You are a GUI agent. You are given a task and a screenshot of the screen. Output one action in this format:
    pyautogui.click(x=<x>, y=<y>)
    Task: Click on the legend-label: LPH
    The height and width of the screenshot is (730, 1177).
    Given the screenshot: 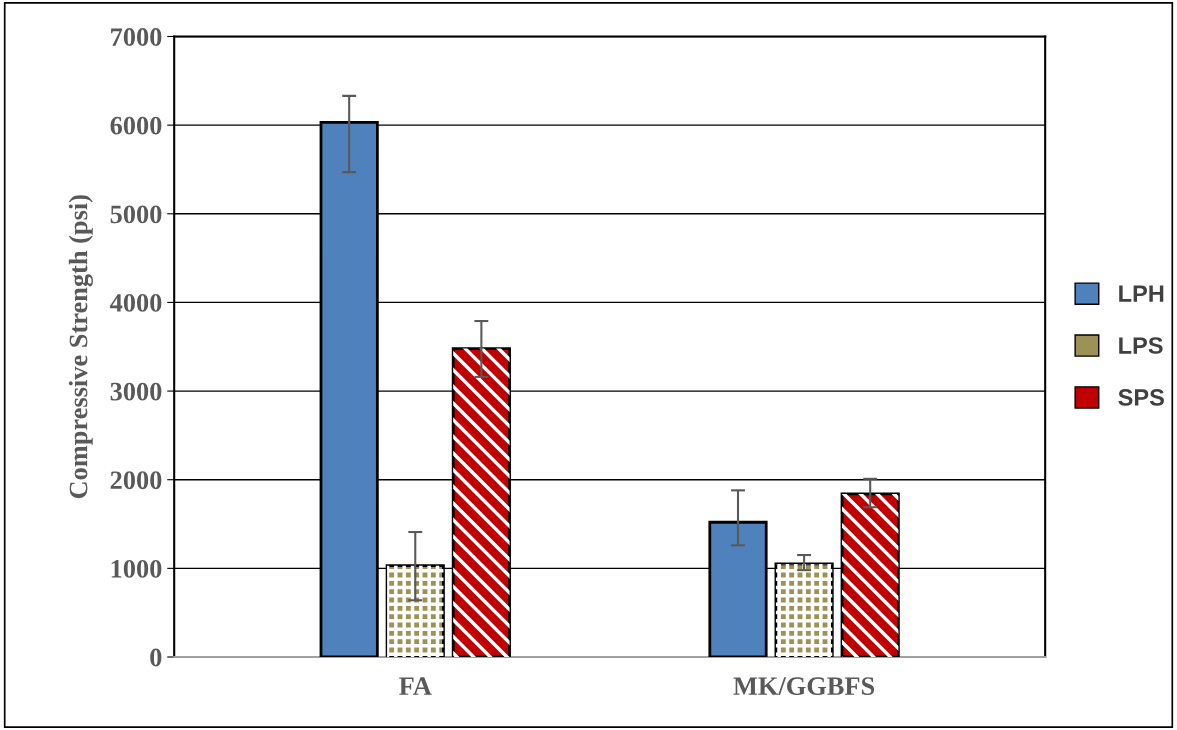 What is the action you would take?
    pyautogui.click(x=1141, y=293)
    